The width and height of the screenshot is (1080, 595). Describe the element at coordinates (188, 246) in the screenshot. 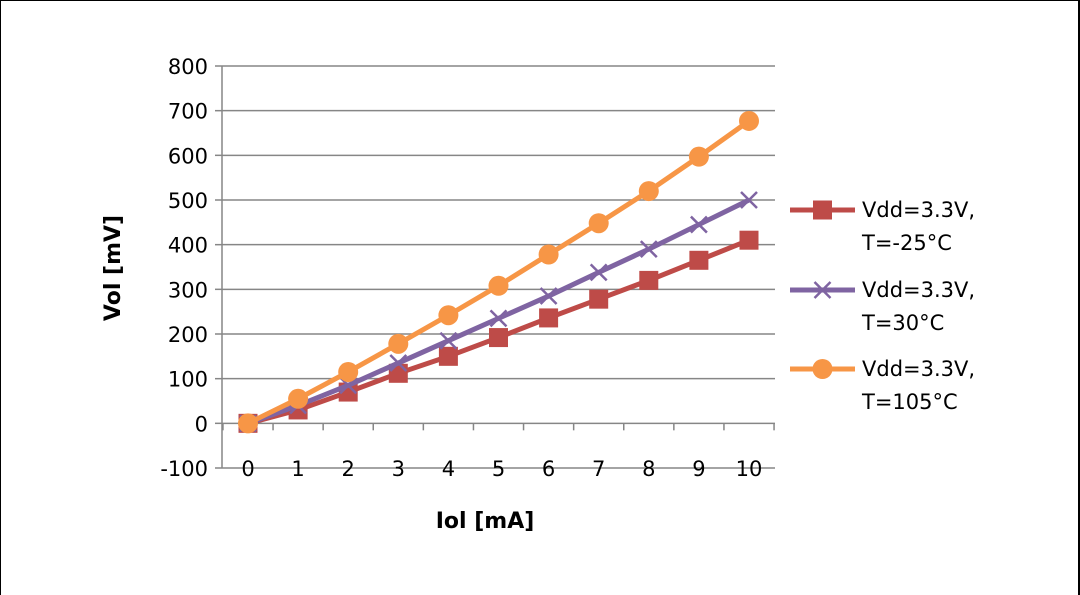

I see `y-tick-label: 400` at that location.